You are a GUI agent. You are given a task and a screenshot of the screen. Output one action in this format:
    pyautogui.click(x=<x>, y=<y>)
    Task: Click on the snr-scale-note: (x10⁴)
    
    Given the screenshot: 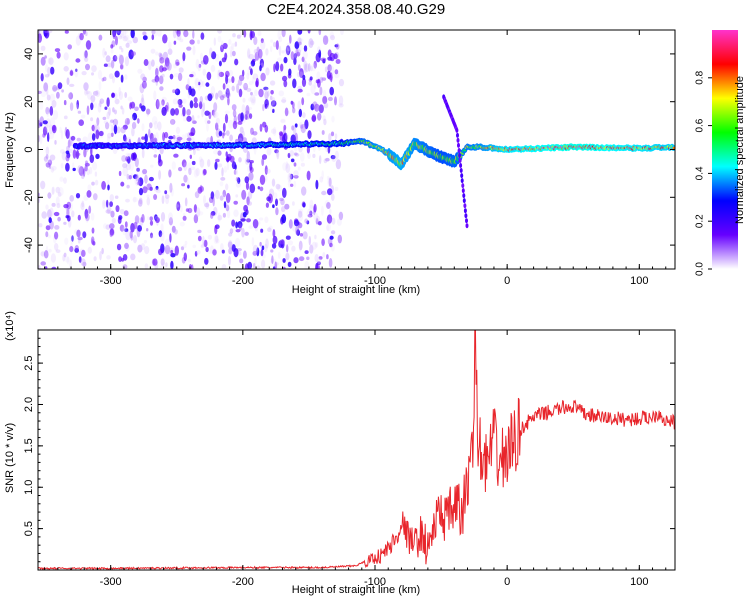 What is the action you would take?
    pyautogui.click(x=10, y=326)
    